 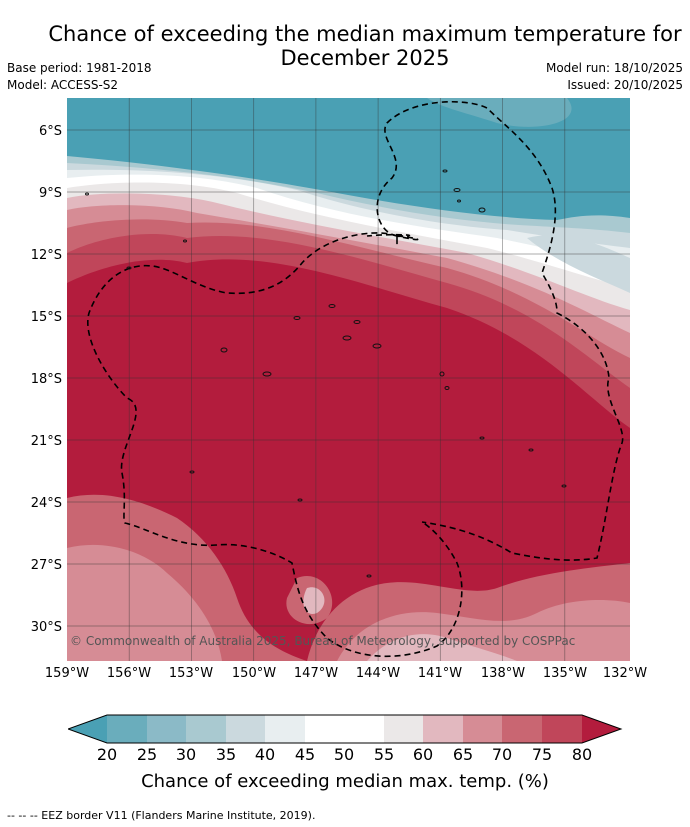 I want to click on colorbar, so click(x=345, y=729).